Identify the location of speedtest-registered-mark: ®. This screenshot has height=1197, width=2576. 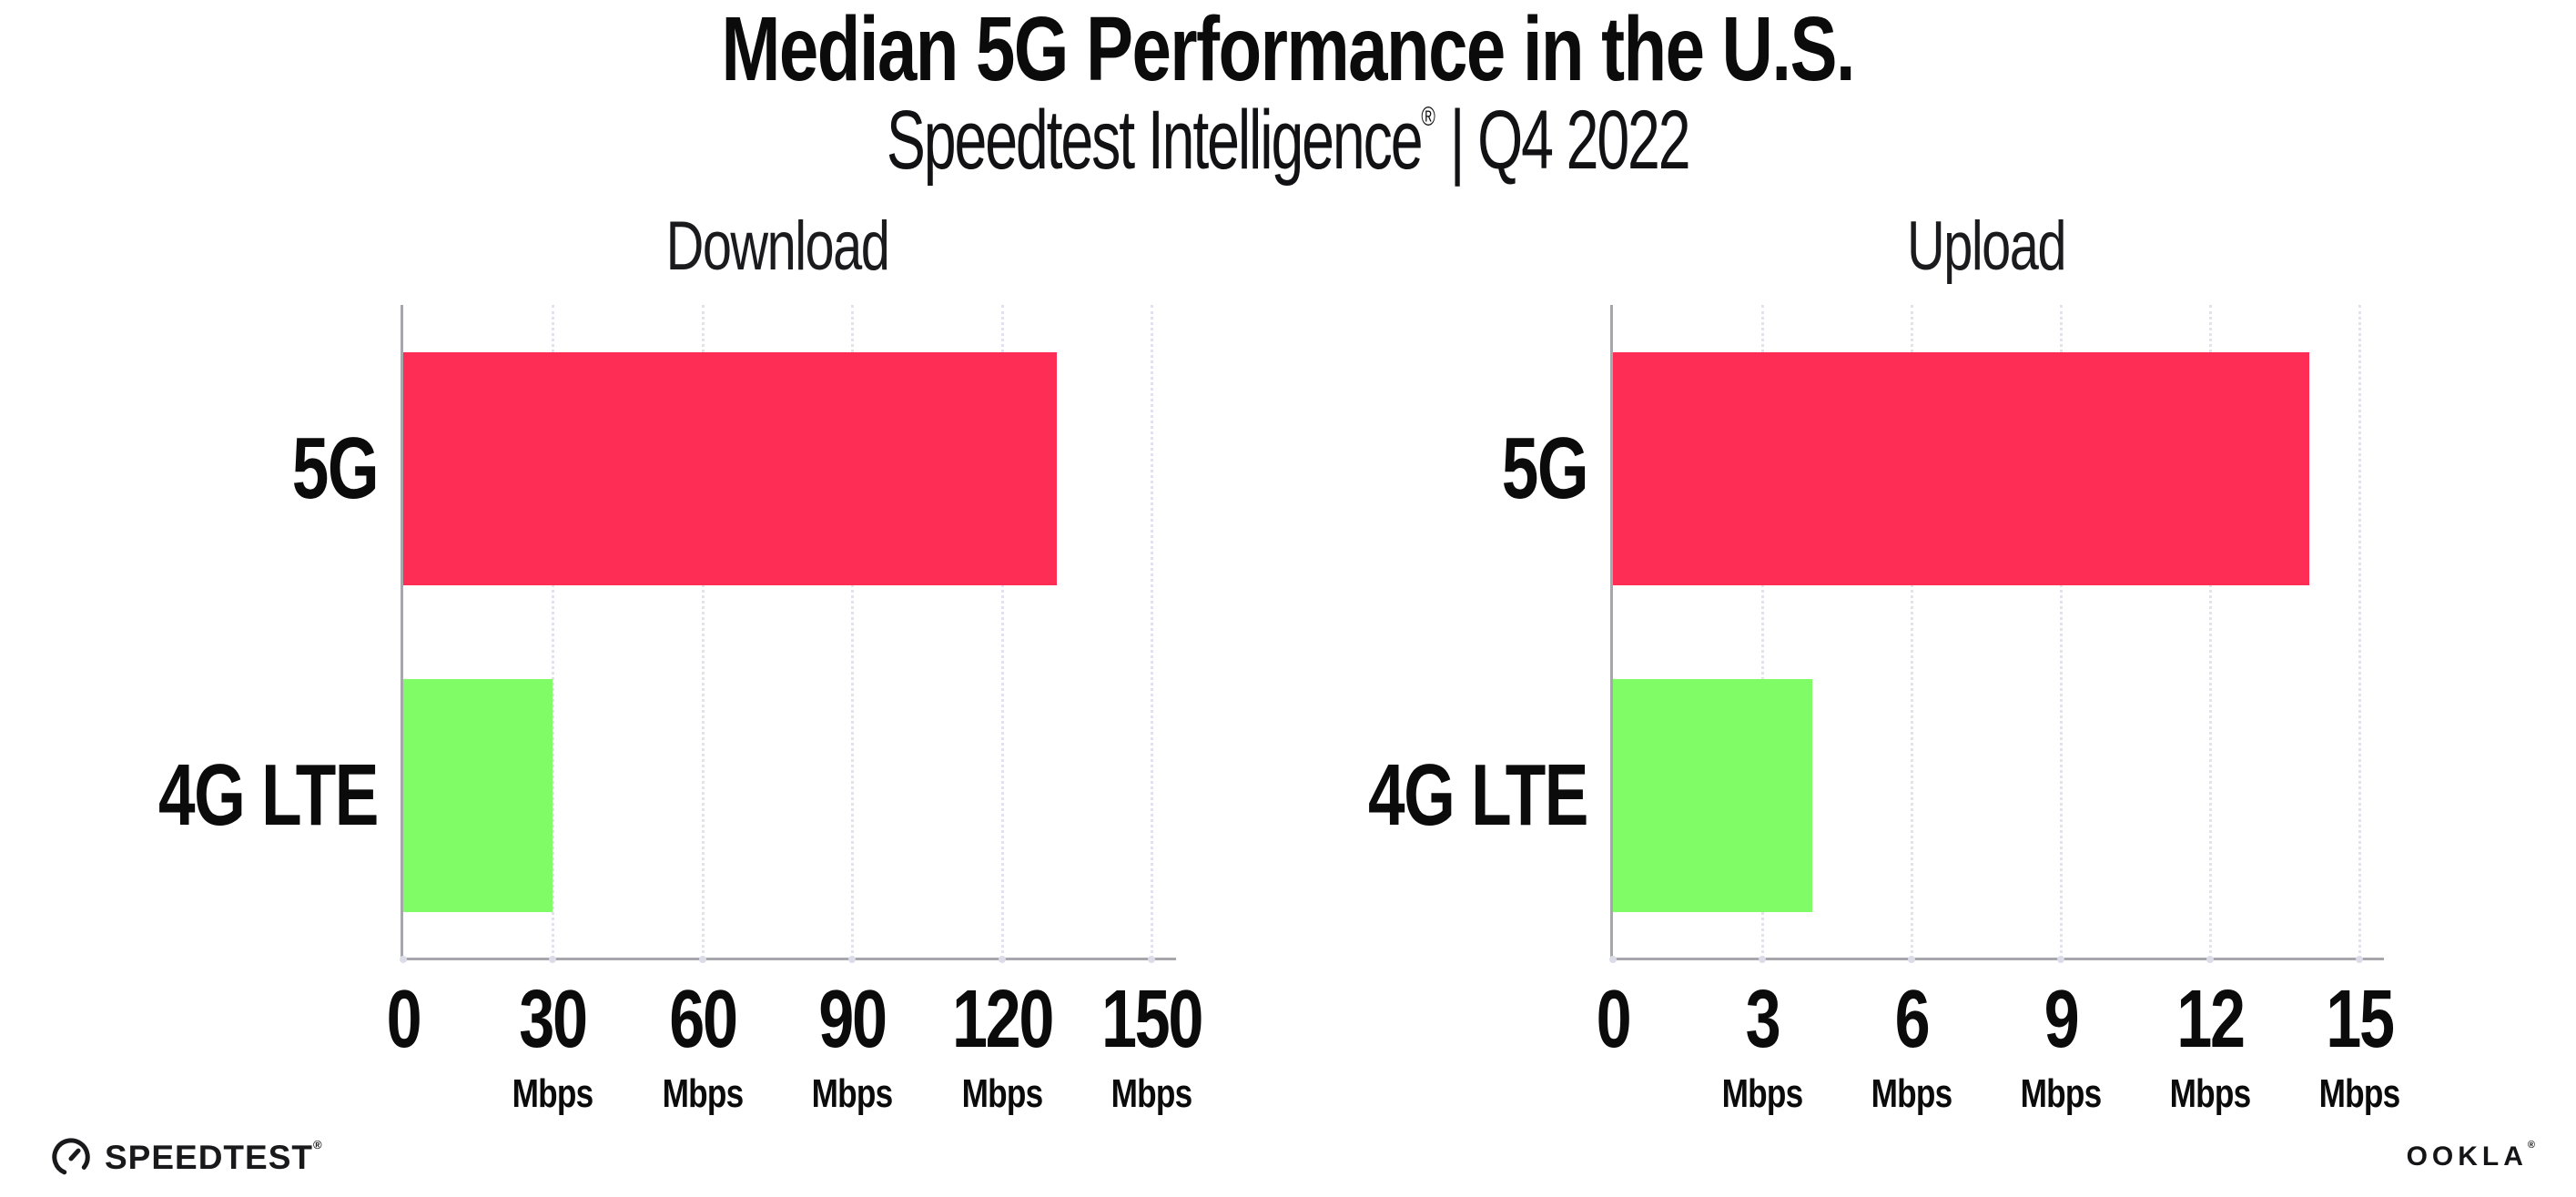
(318, 1144).